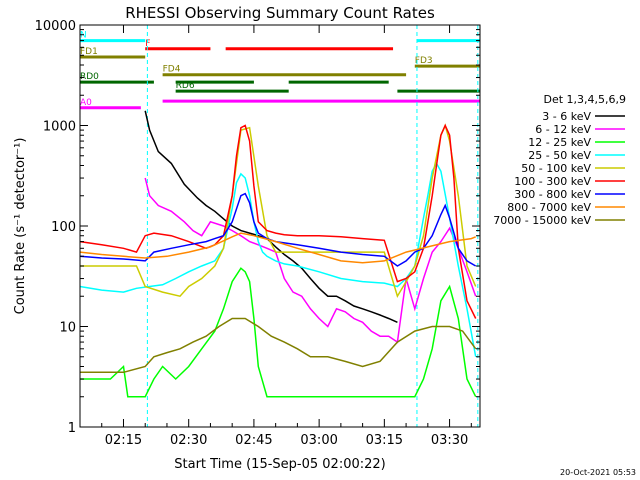 The width and height of the screenshot is (640, 480). What do you see at coordinates (55, 26) in the screenshot?
I see `y-tick-label: 10000` at bounding box center [55, 26].